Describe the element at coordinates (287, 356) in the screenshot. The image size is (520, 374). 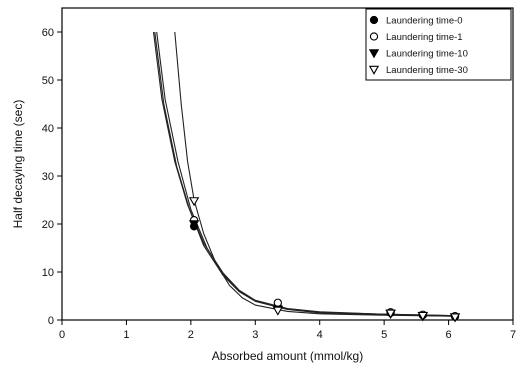
I see `x-axis-title: Absorbed amount (mmol/kg)` at that location.